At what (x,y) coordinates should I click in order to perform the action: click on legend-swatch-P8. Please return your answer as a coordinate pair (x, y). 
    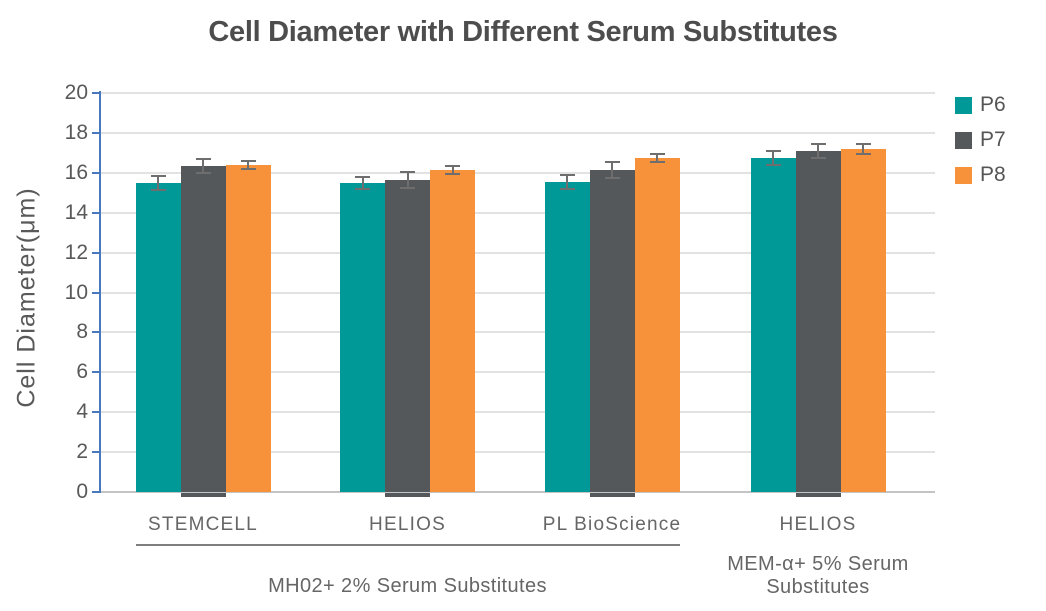
    Looking at the image, I should click on (963, 175).